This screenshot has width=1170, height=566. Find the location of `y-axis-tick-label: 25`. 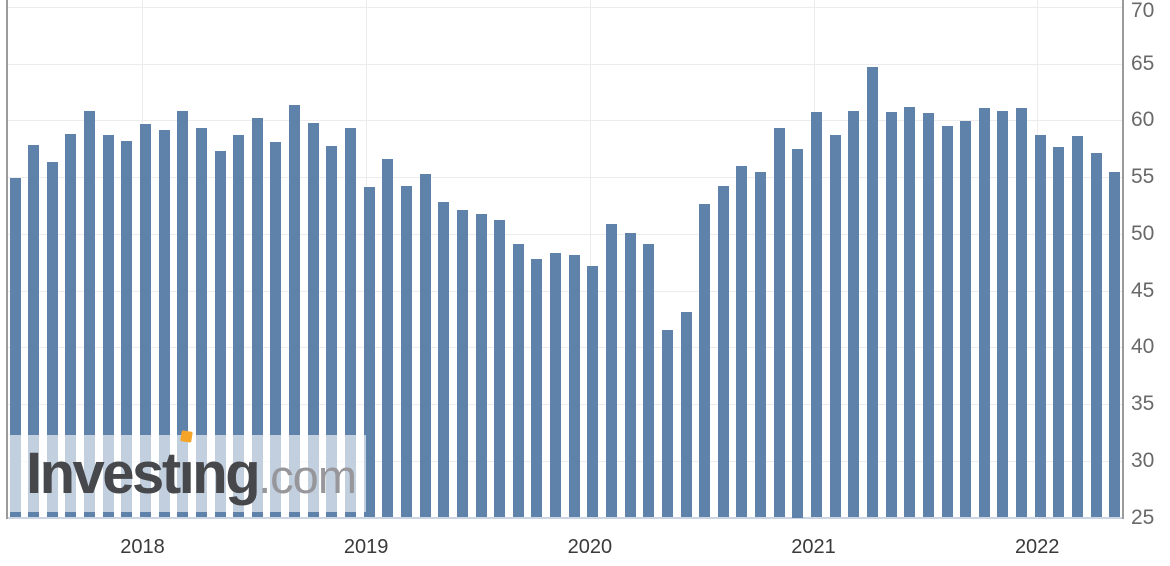

y-axis-tick-label: 25 is located at coordinates (1143, 517).